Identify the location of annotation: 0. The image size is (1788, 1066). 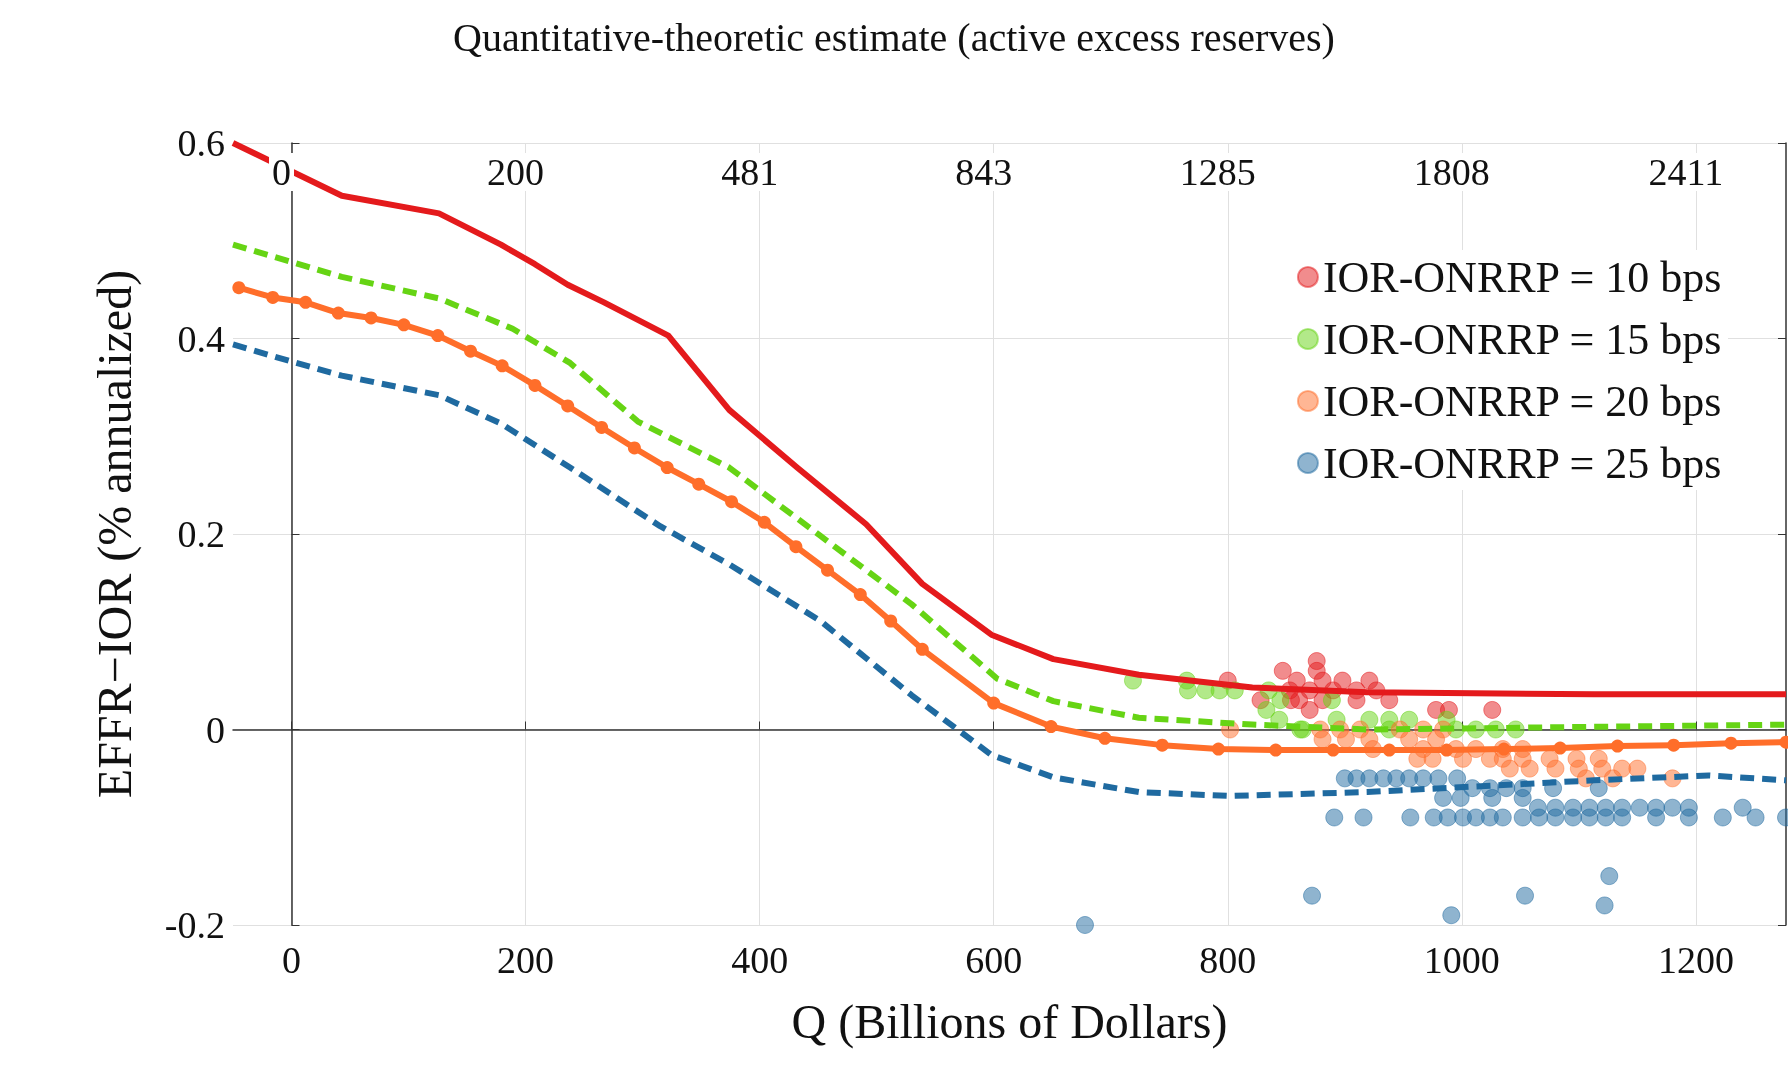
(282, 172).